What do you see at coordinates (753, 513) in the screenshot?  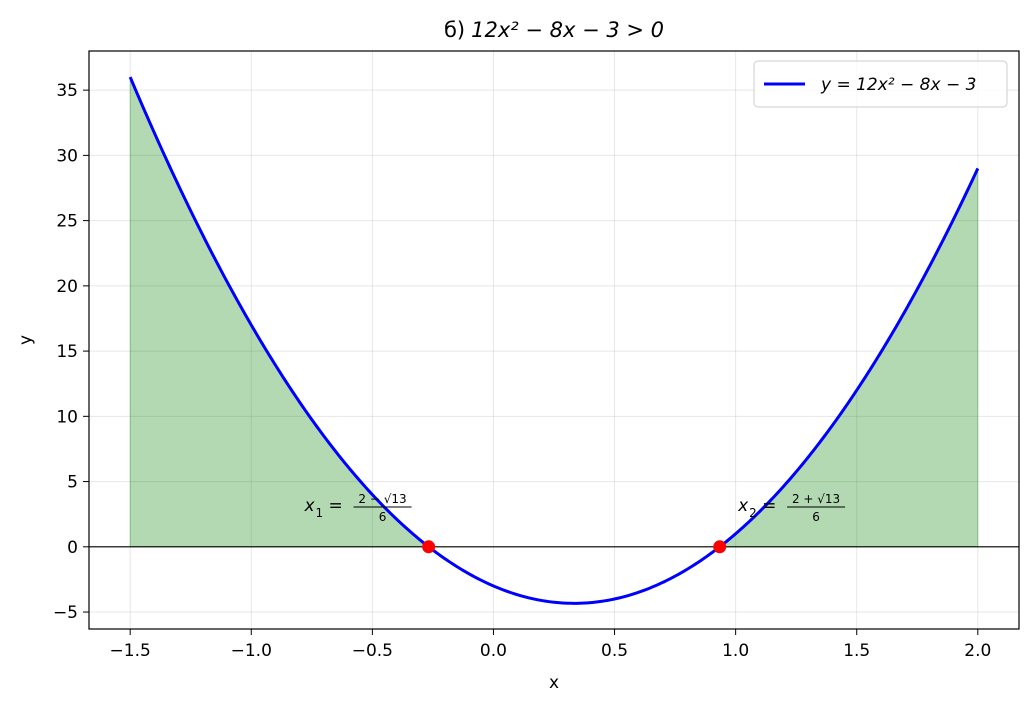 I see `root-label-subscript: 2` at bounding box center [753, 513].